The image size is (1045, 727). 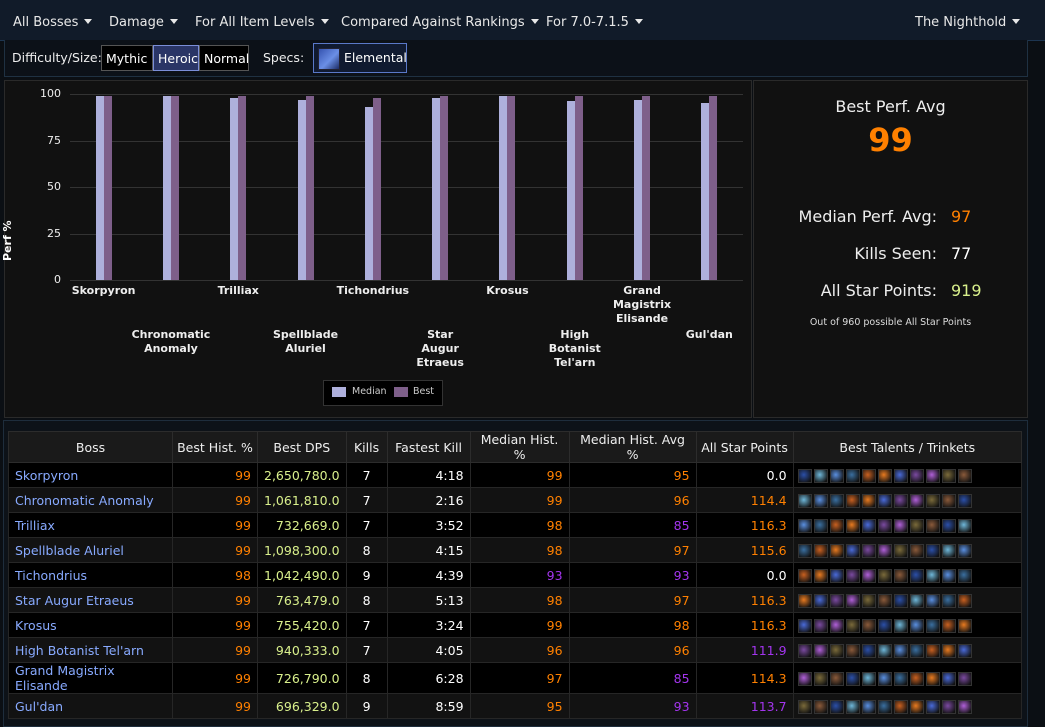 I want to click on boss-link: Star Augur Etraeus, so click(x=90, y=600).